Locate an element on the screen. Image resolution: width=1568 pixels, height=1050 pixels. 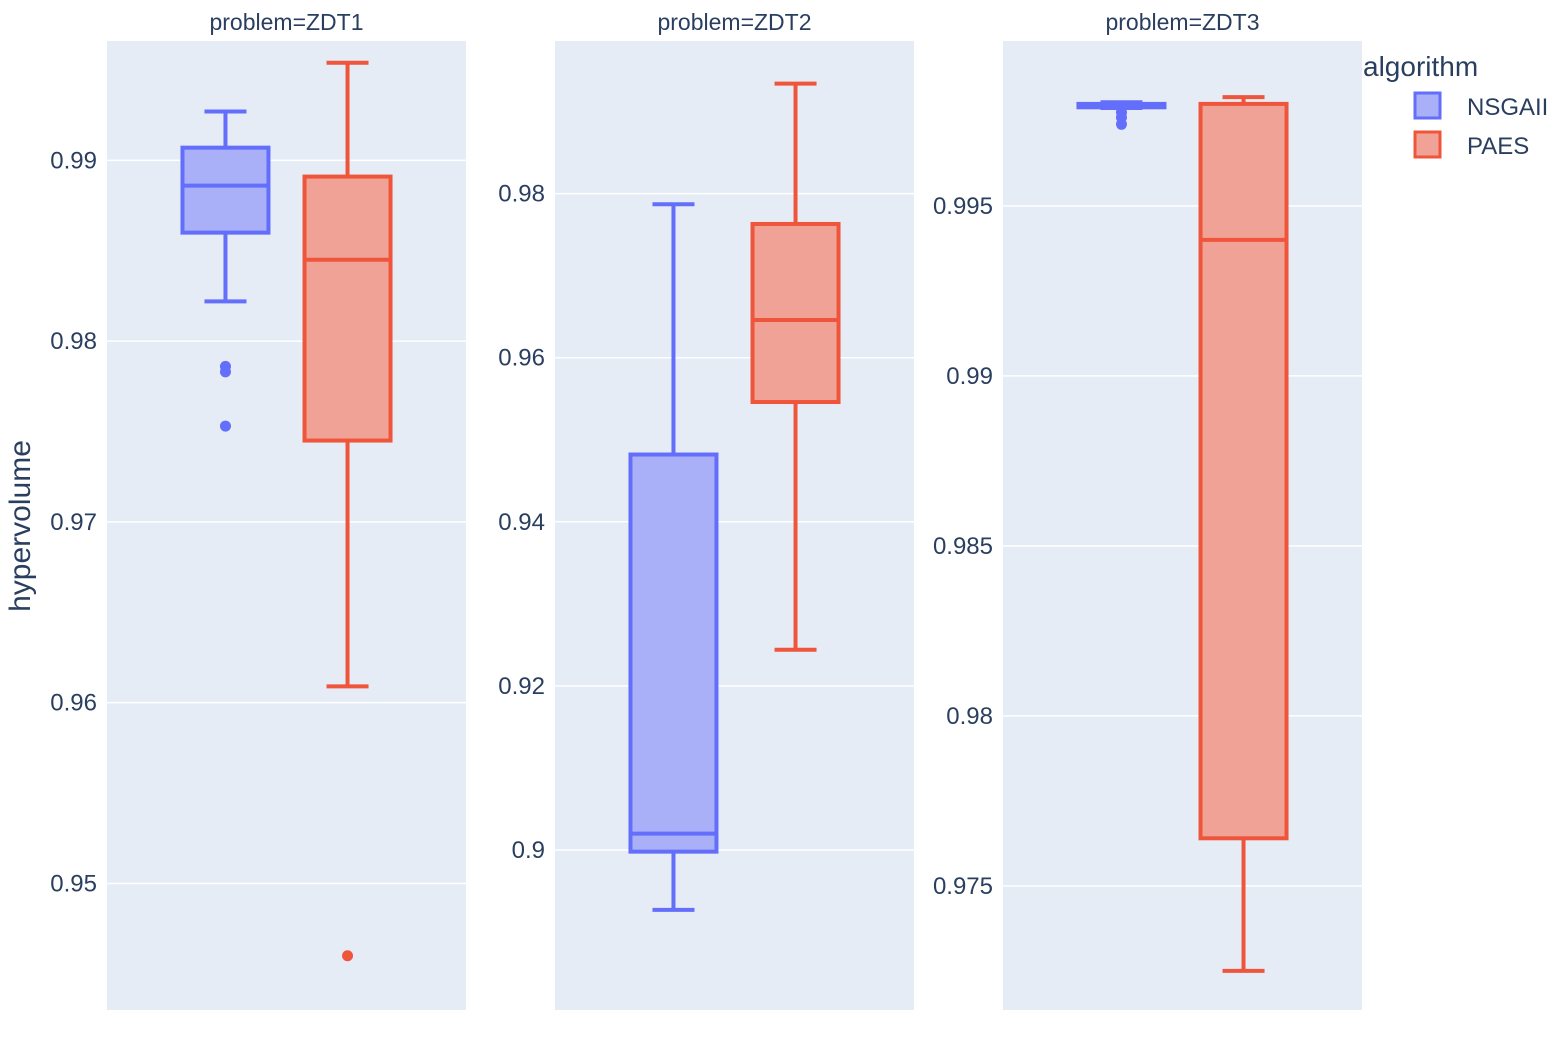
y-tick-label: 0.92 is located at coordinates (521, 686).